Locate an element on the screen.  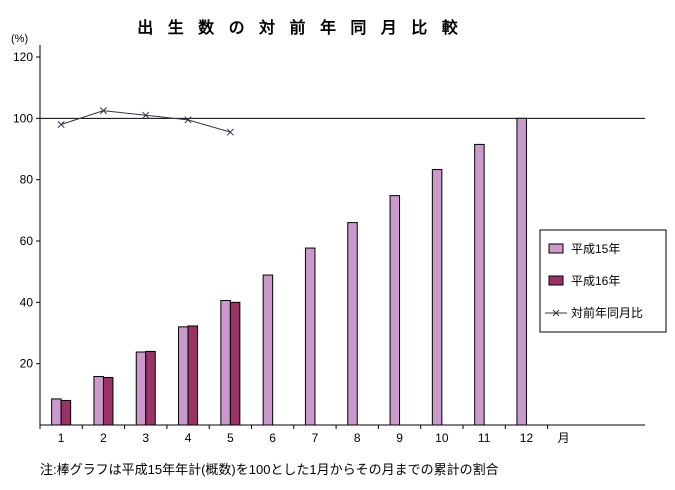
legend-label-1: 平成15年 is located at coordinates (595, 249).